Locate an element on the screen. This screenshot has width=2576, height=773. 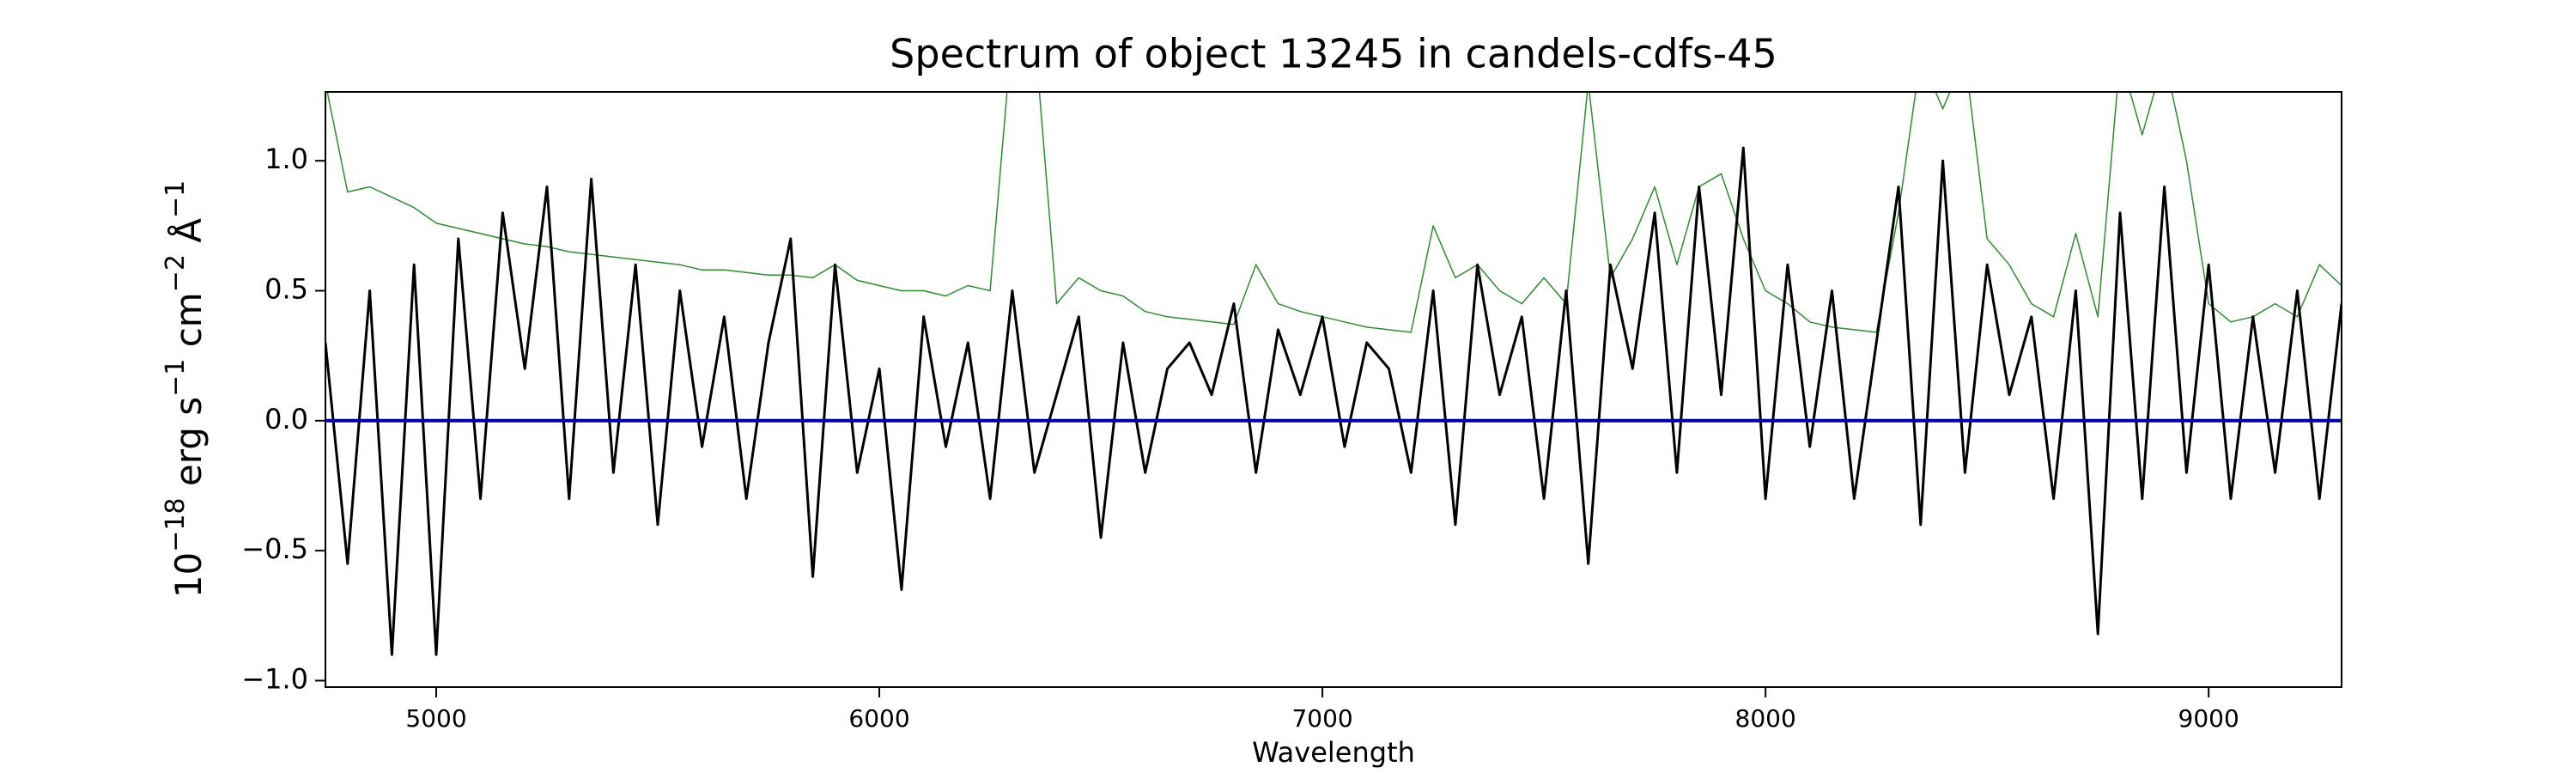
y-axis-label-part: erg s is located at coordinates (188, 447).